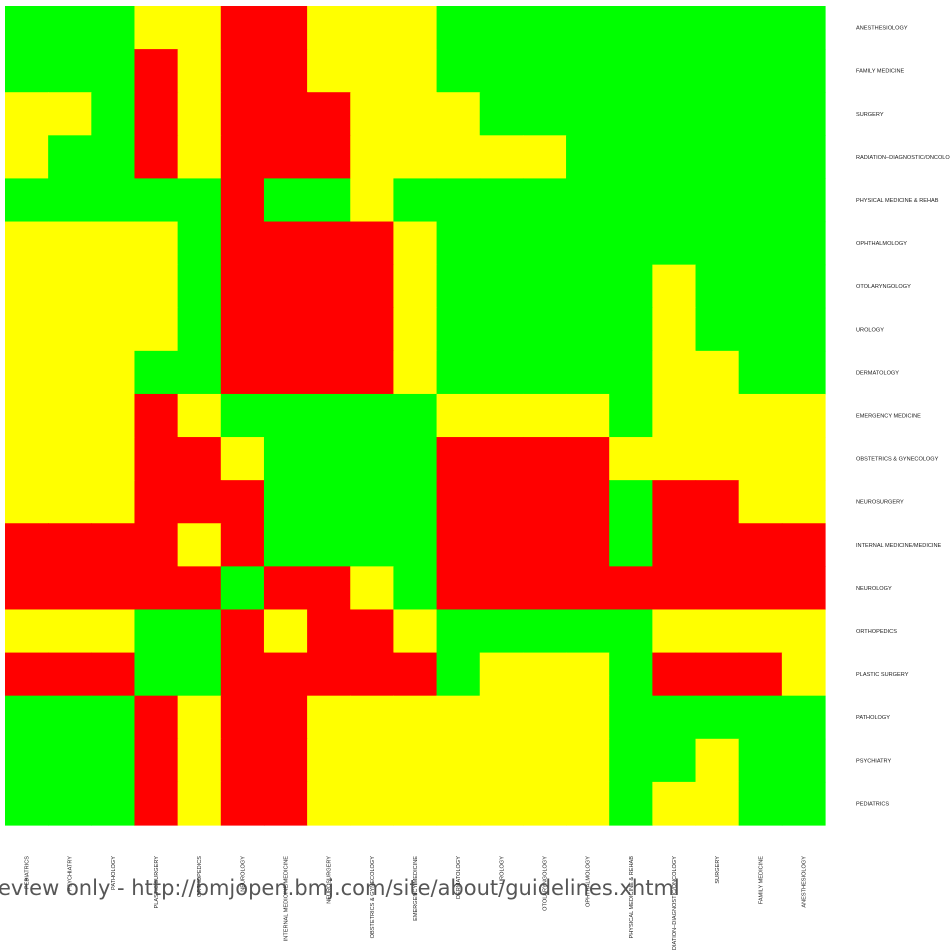 Image resolution: width=950 pixels, height=950 pixels. I want to click on column-label: DERMATOLOGY, so click(459, 877).